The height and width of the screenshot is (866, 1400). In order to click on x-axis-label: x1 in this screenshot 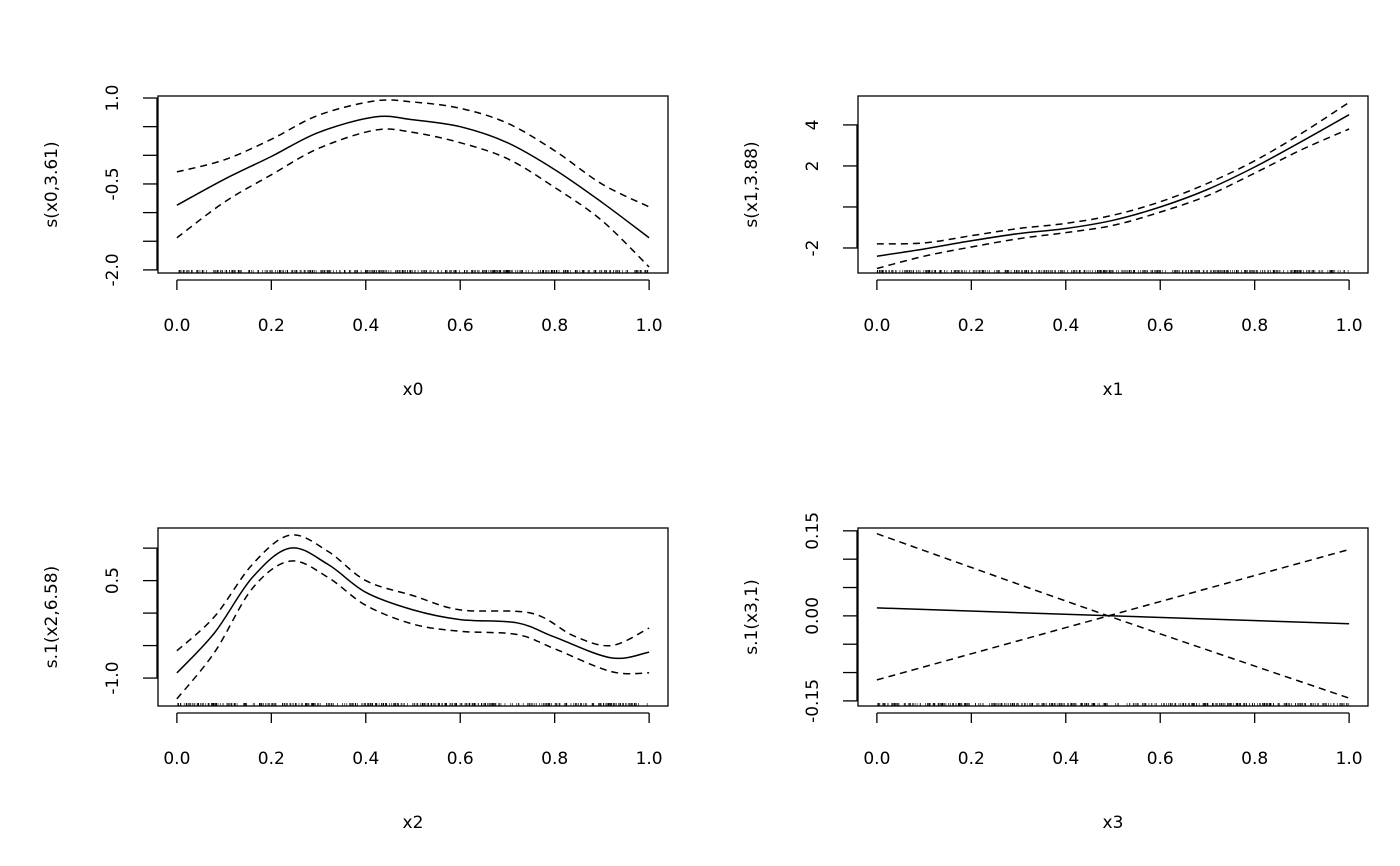, I will do `click(1113, 390)`.